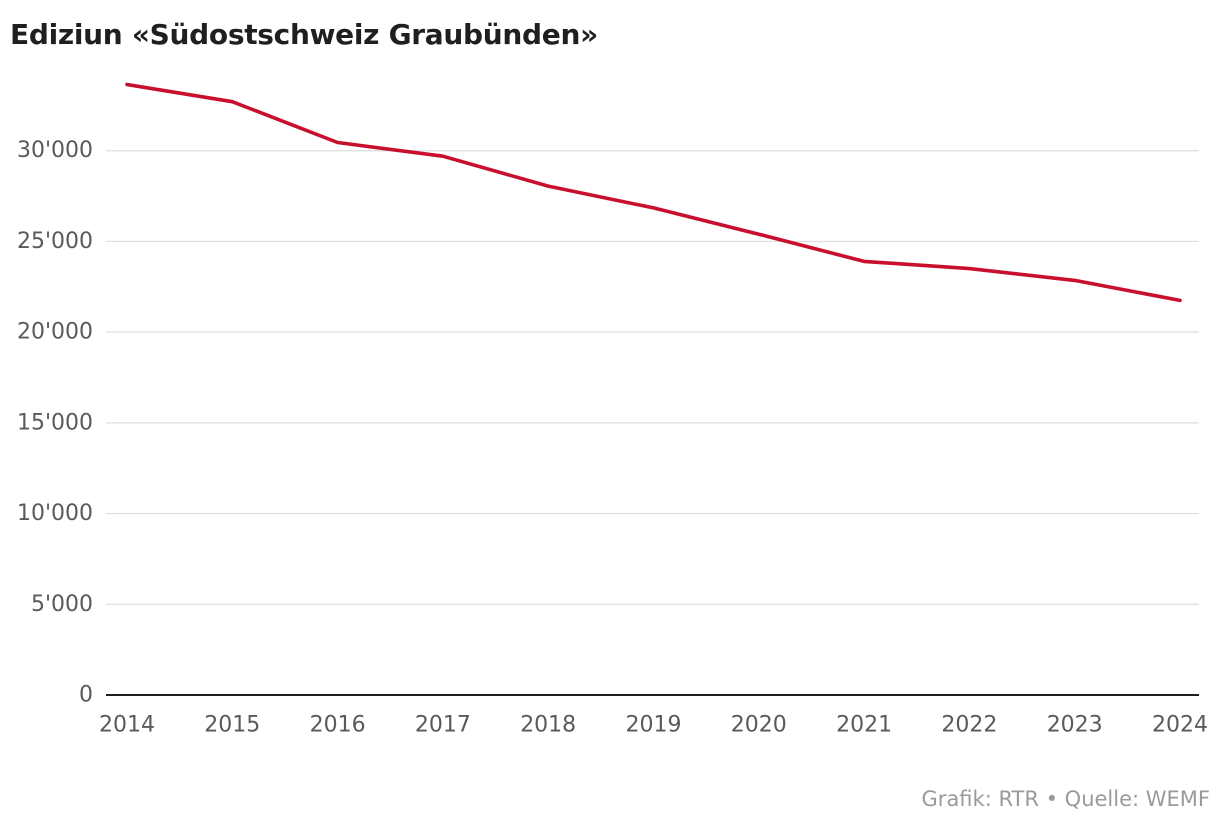 The height and width of the screenshot is (832, 1220). What do you see at coordinates (304, 34) in the screenshot?
I see `chart-title: Ediziun «Südostschweiz Graubünden»` at bounding box center [304, 34].